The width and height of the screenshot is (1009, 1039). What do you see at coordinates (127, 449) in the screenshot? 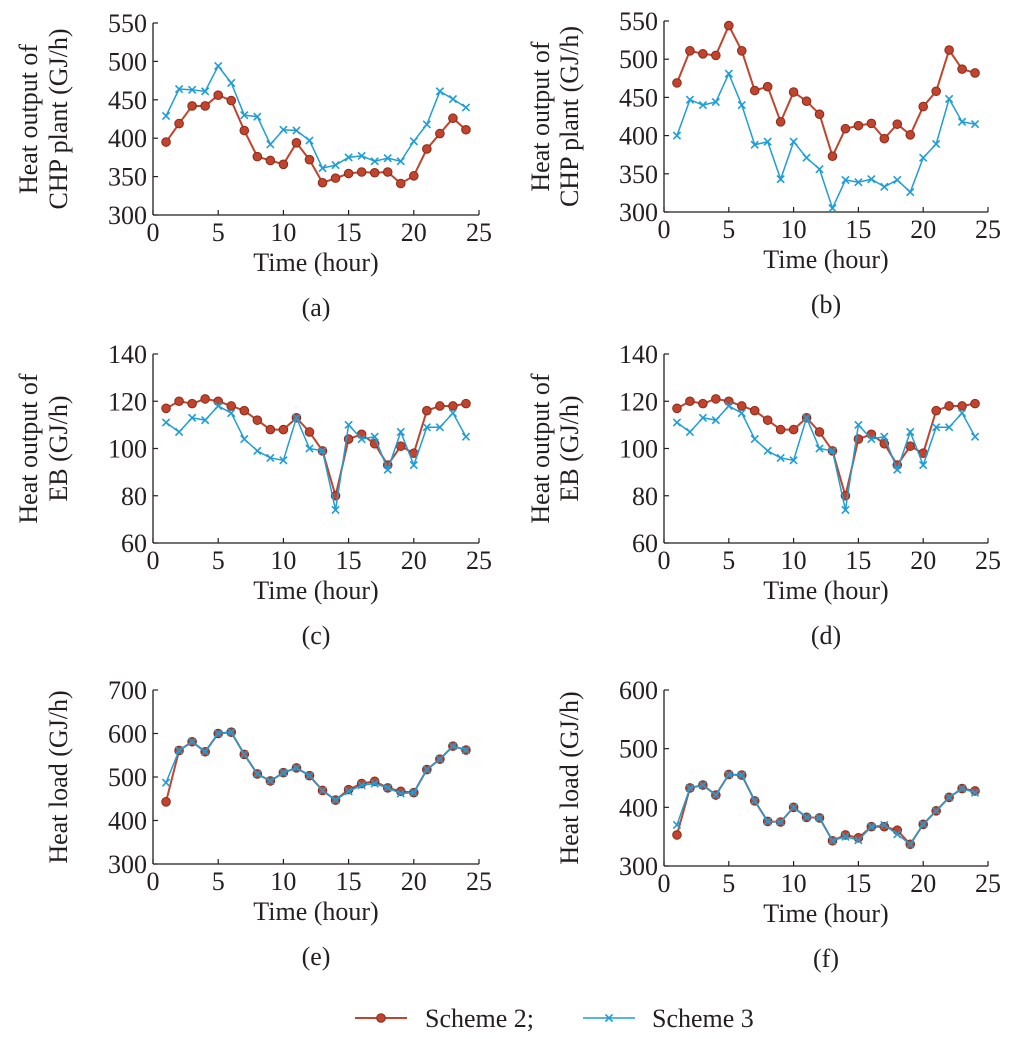
I see `y-tick-label: 100` at bounding box center [127, 449].